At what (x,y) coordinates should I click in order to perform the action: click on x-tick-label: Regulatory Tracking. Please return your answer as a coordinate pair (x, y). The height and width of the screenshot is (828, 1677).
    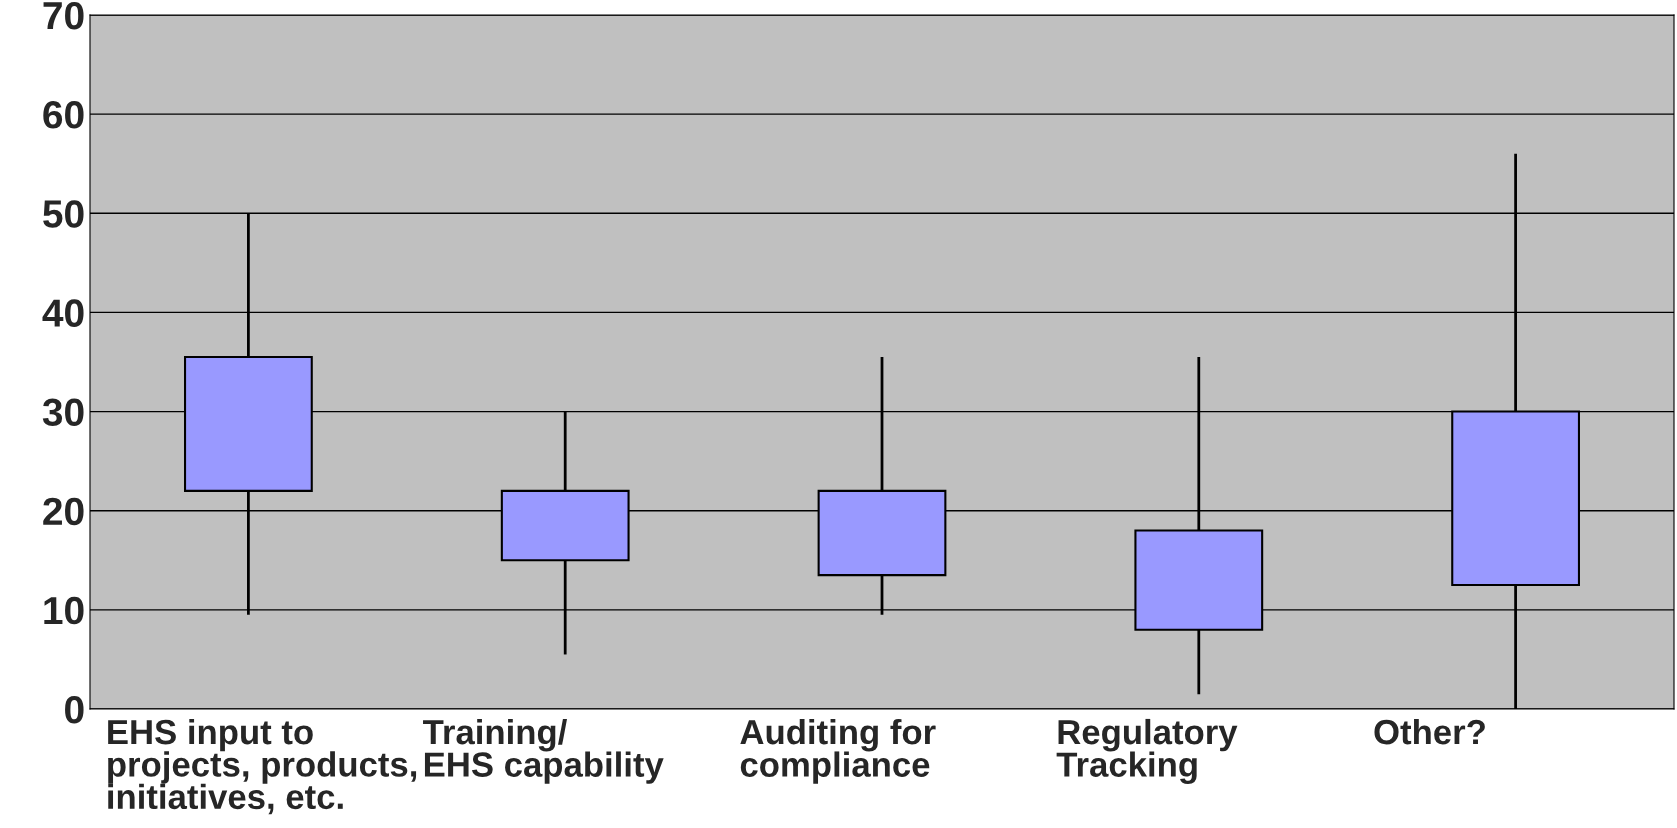
    Looking at the image, I should click on (1147, 751).